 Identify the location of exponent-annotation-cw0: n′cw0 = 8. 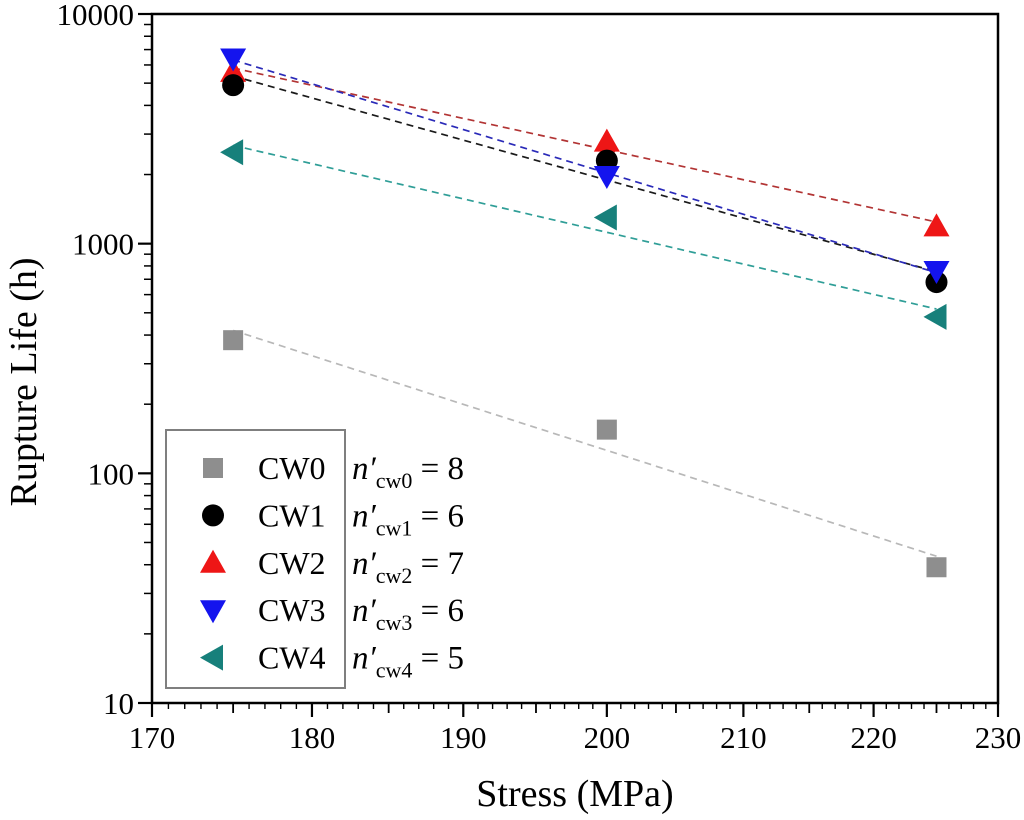
(408, 472).